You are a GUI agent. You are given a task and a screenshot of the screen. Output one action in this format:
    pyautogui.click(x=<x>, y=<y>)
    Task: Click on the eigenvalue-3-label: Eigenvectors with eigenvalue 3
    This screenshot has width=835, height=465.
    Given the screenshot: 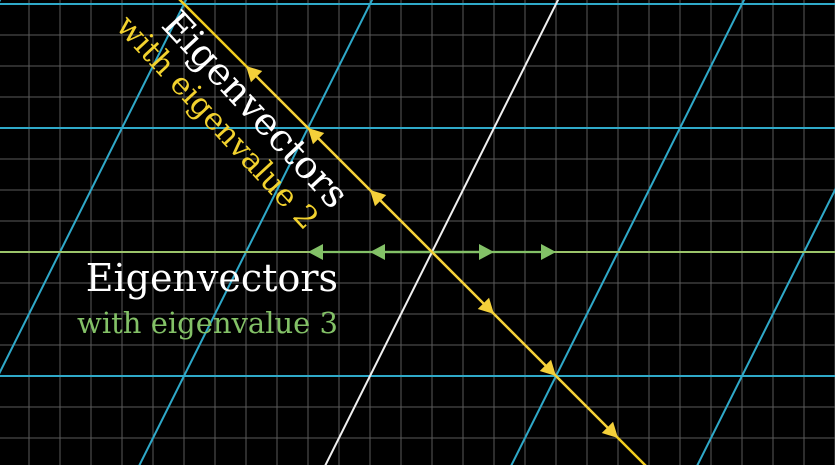 What is the action you would take?
    pyautogui.click(x=207, y=298)
    